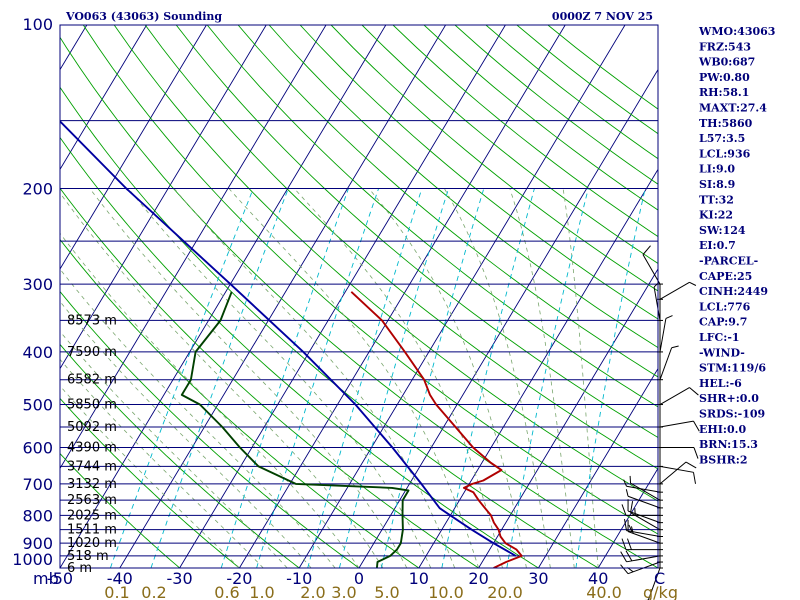 This screenshot has width=800, height=600. Describe the element at coordinates (37, 448) in the screenshot. I see `pressure-tick-label: 600` at that location.